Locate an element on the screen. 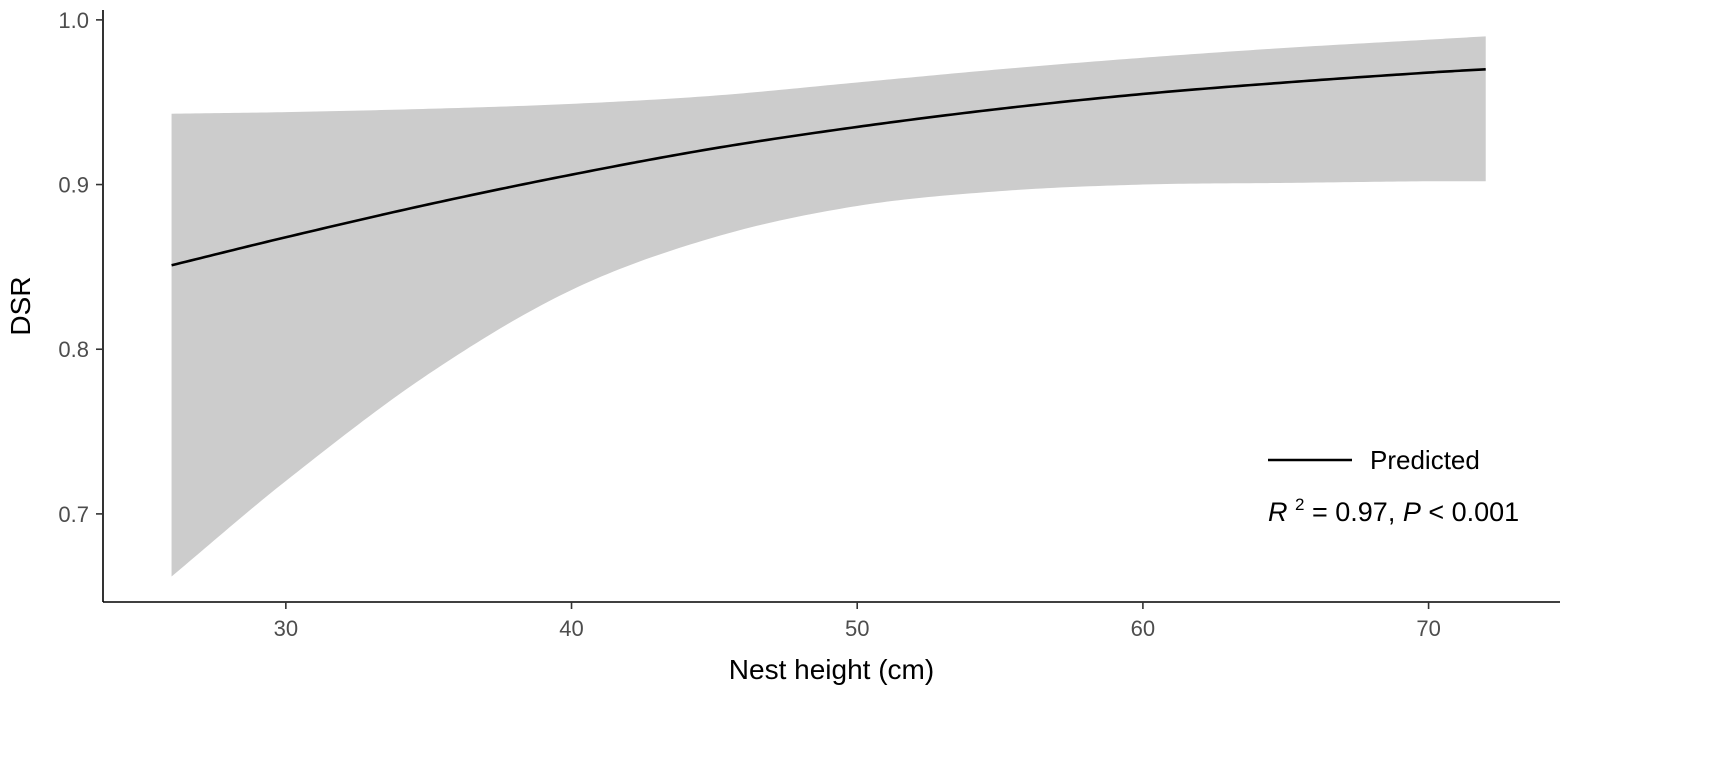 The image size is (1719, 759). x-axis-title: Nest height (cm) is located at coordinates (831, 669).